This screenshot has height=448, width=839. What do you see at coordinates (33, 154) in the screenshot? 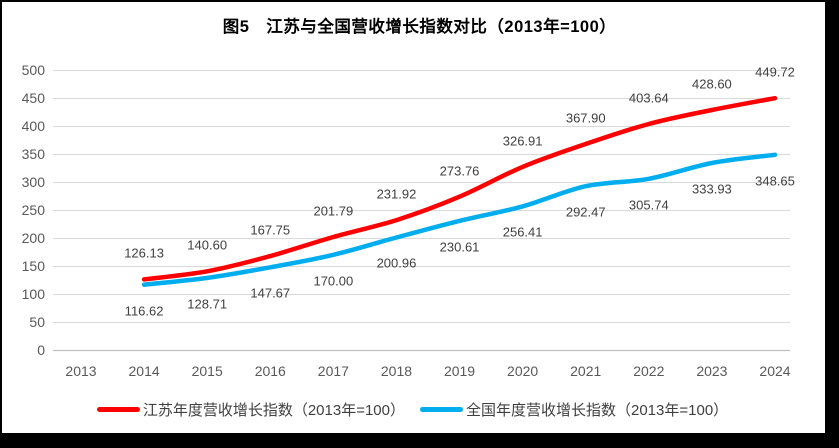
I see `y-tick-label: 350` at bounding box center [33, 154].